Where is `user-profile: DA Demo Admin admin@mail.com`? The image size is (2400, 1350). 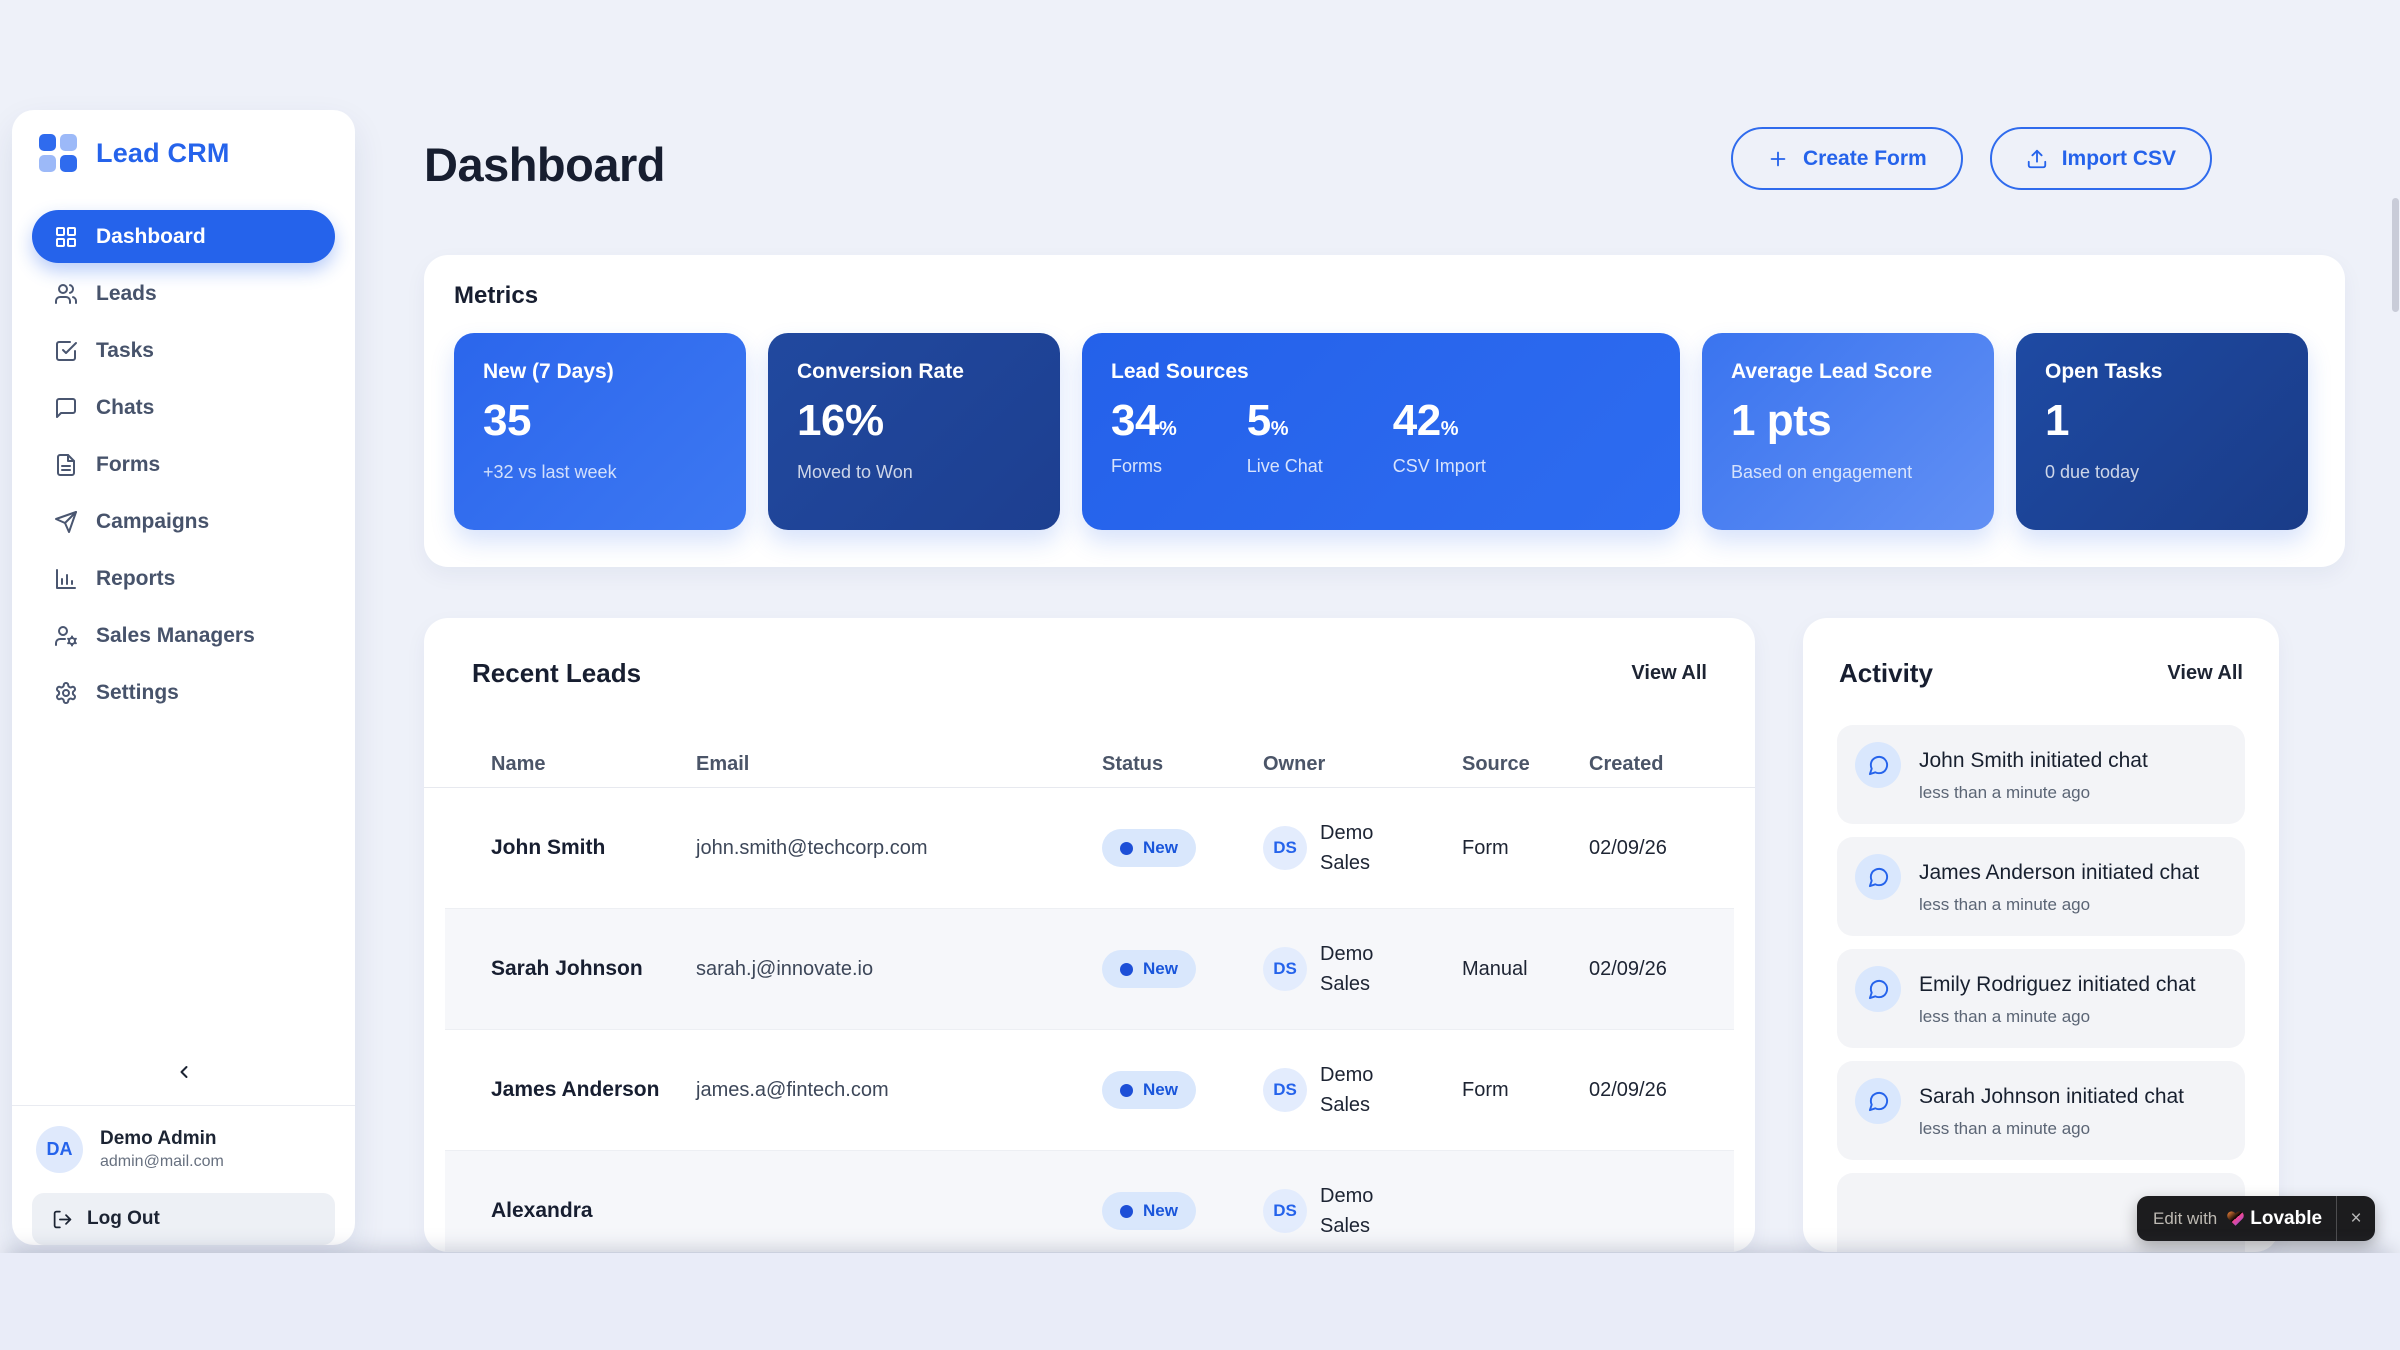
user-profile: DA Demo Admin admin@mail.com is located at coordinates (183, 1147).